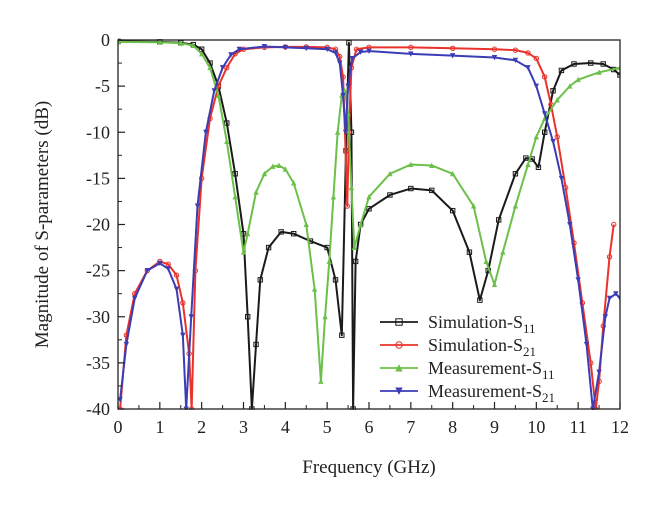  What do you see at coordinates (368, 467) in the screenshot?
I see `x-axis-label: Frequency (GHz)` at bounding box center [368, 467].